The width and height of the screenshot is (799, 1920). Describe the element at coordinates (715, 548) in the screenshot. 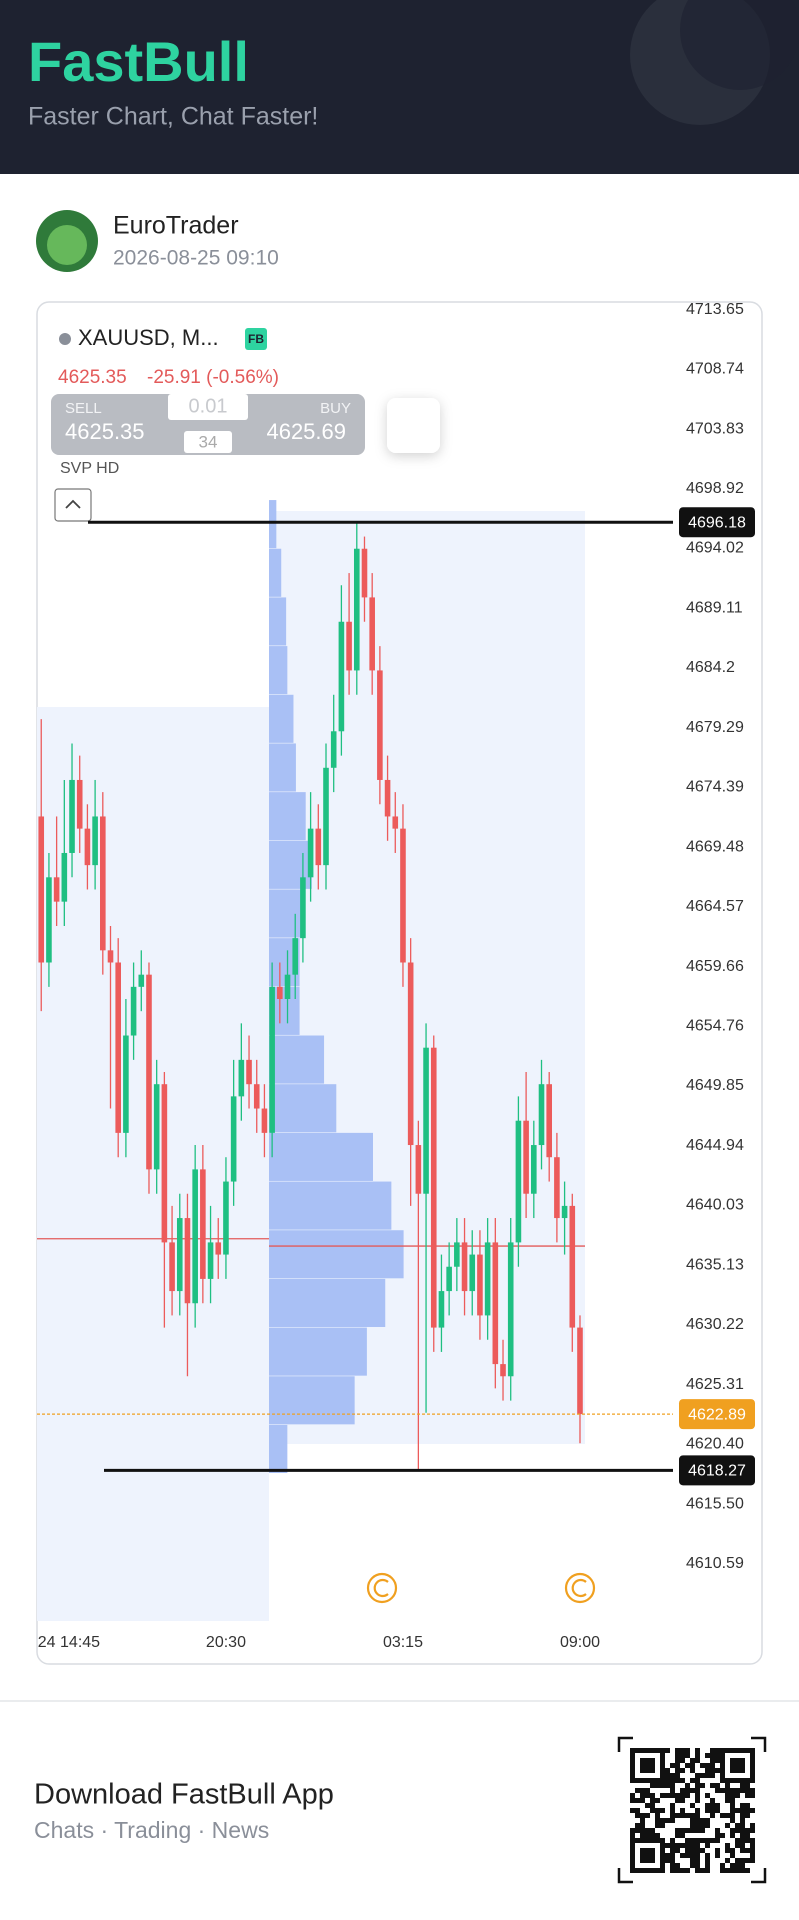

I see `y-tick-label: 4694.02` at that location.